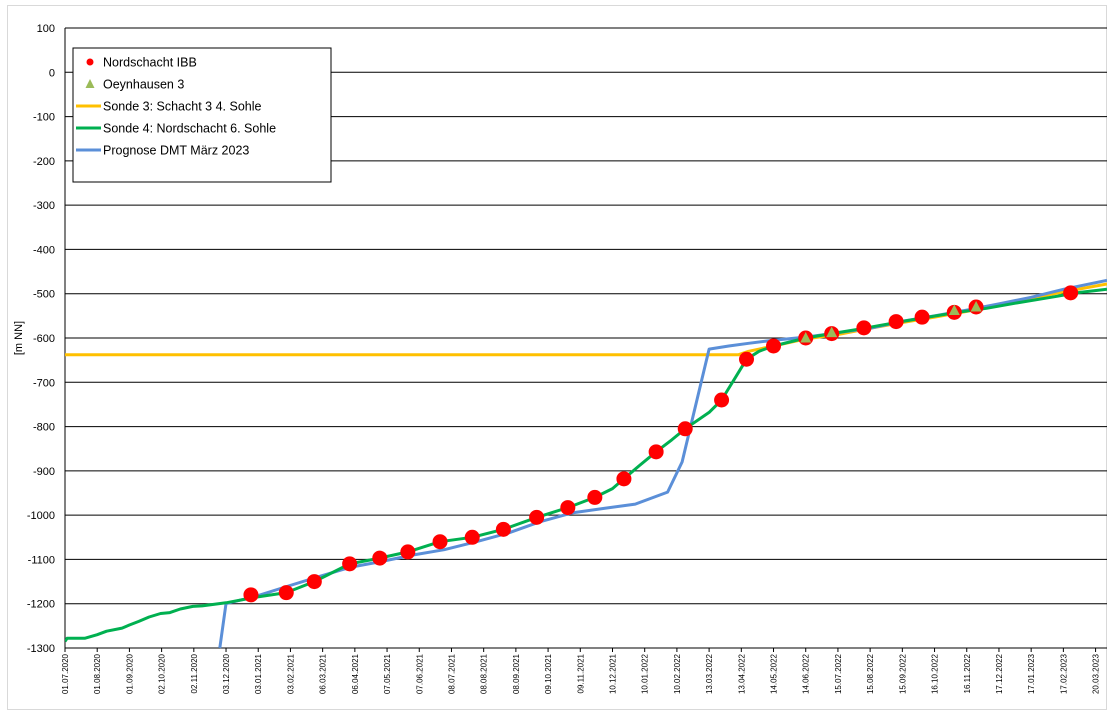  Describe the element at coordinates (44, 206) in the screenshot. I see `y-tick-label: -300` at that location.